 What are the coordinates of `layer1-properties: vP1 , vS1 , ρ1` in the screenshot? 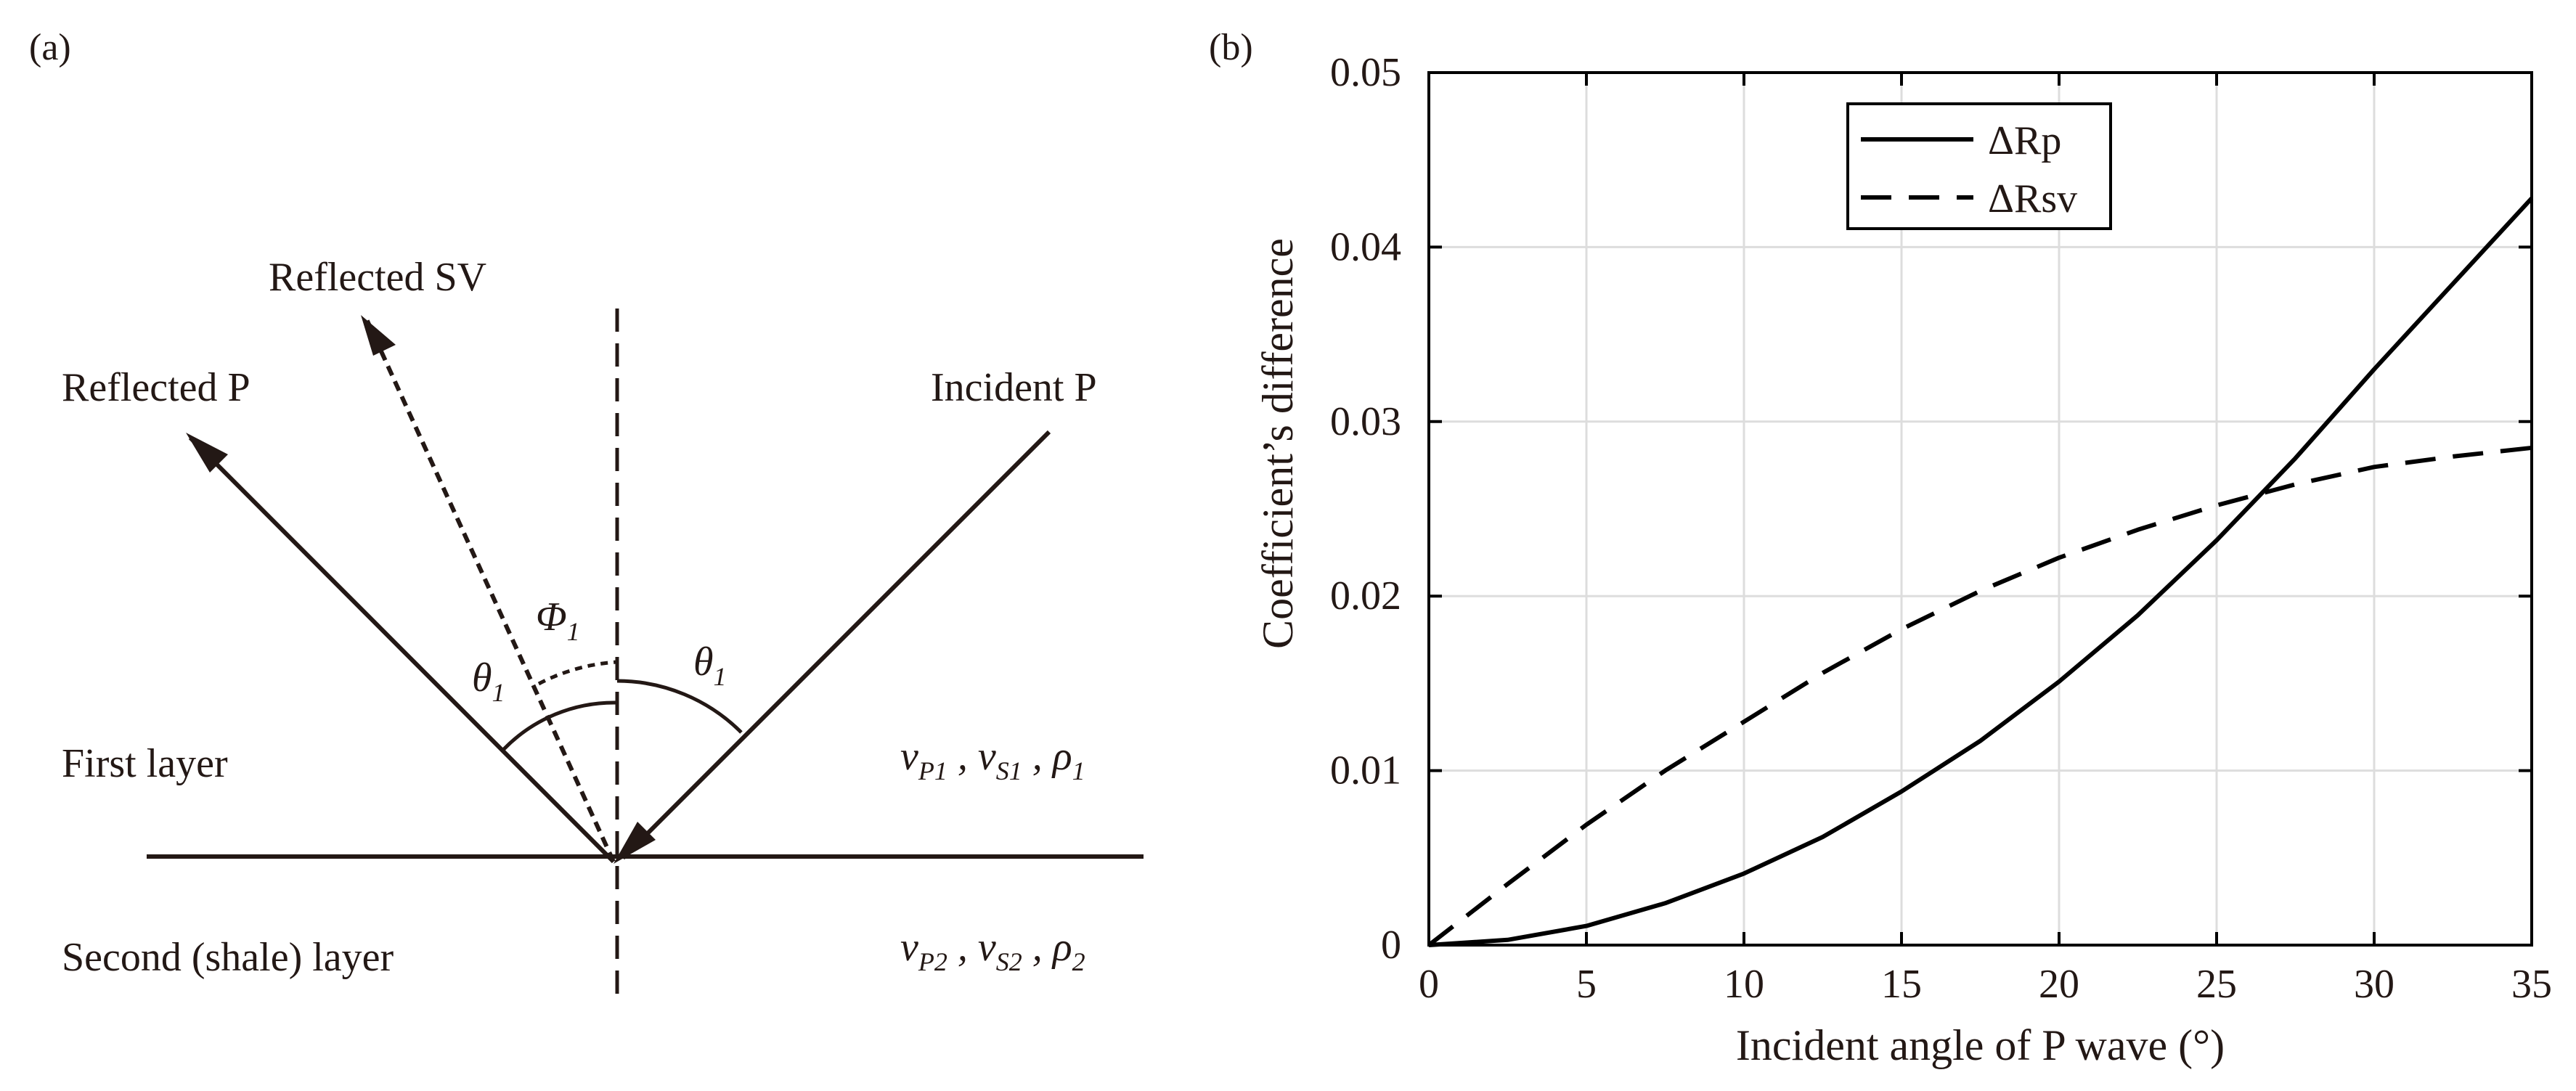 It's located at (992, 759).